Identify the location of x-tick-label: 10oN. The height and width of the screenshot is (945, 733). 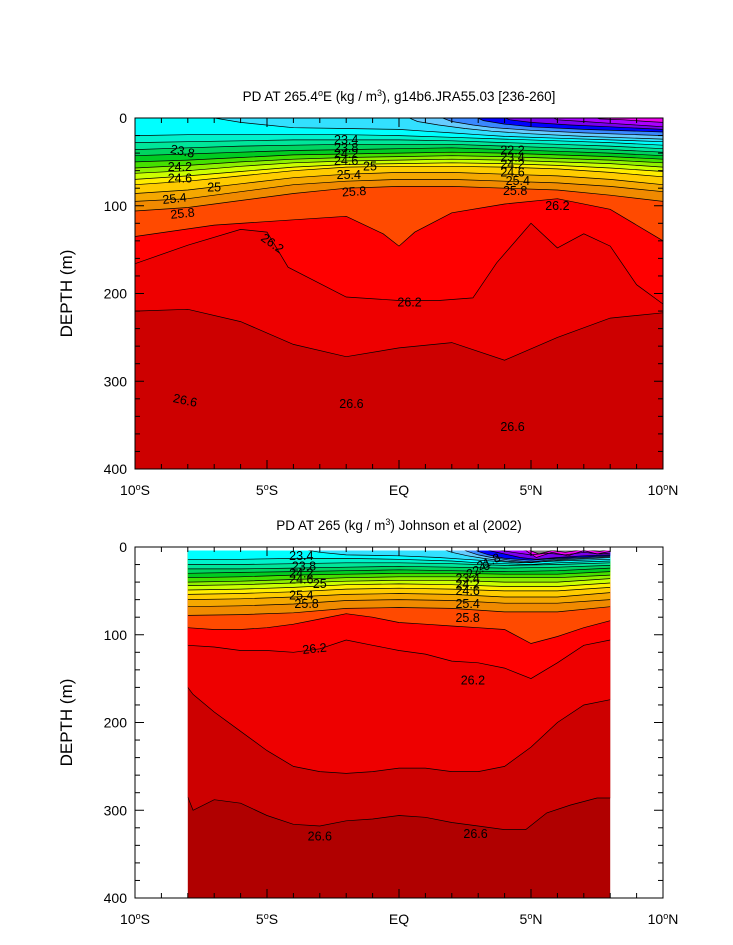
(663, 919).